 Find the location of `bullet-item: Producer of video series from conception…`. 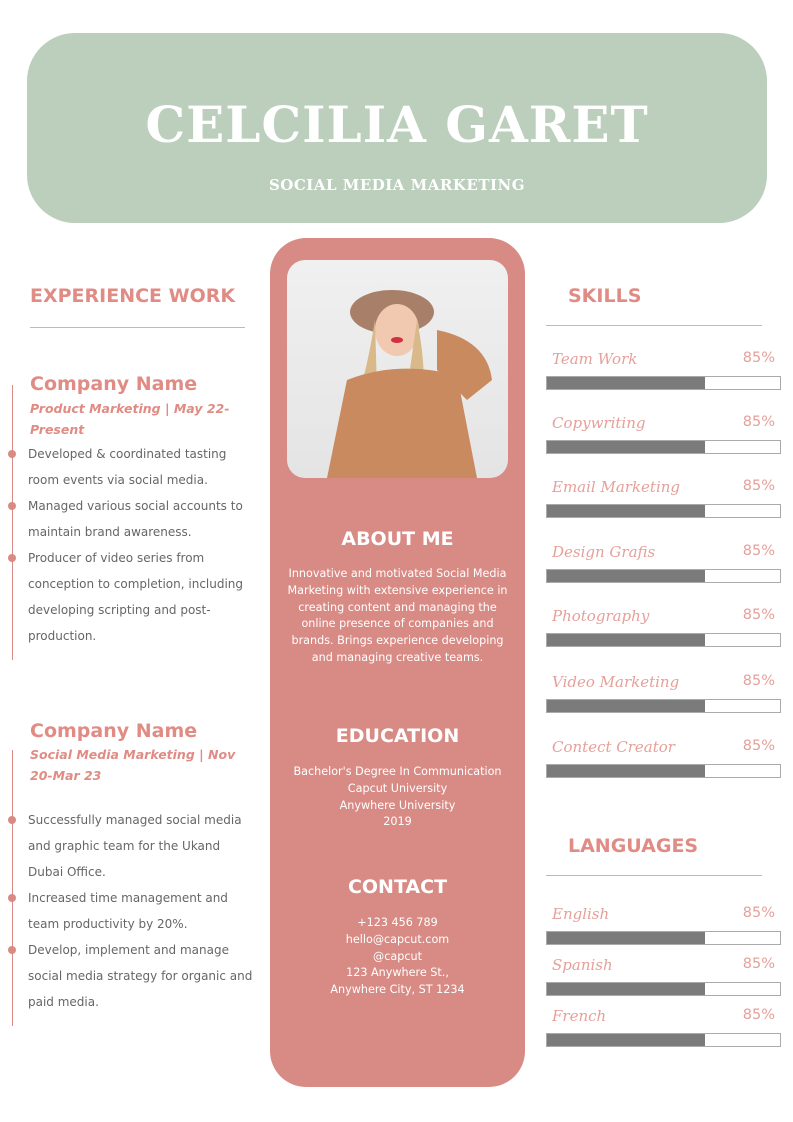

bullet-item: Producer of video series from conception… is located at coordinates (133, 597).